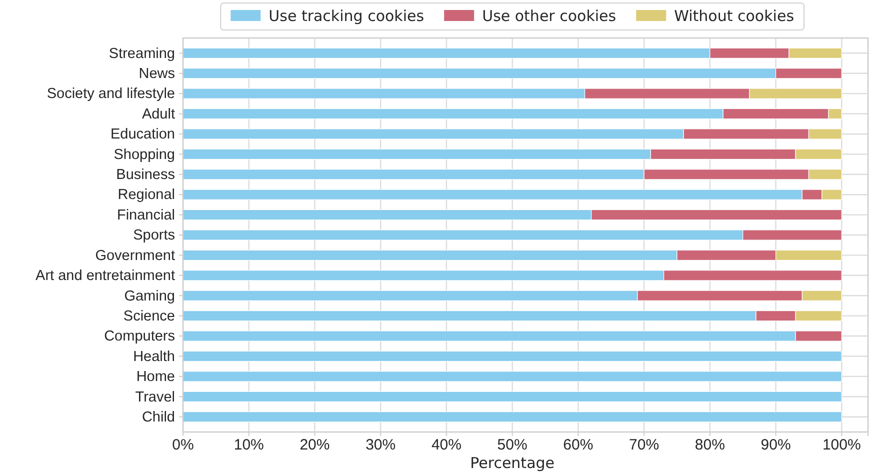  I want to click on y-tick-label: Home, so click(155, 377).